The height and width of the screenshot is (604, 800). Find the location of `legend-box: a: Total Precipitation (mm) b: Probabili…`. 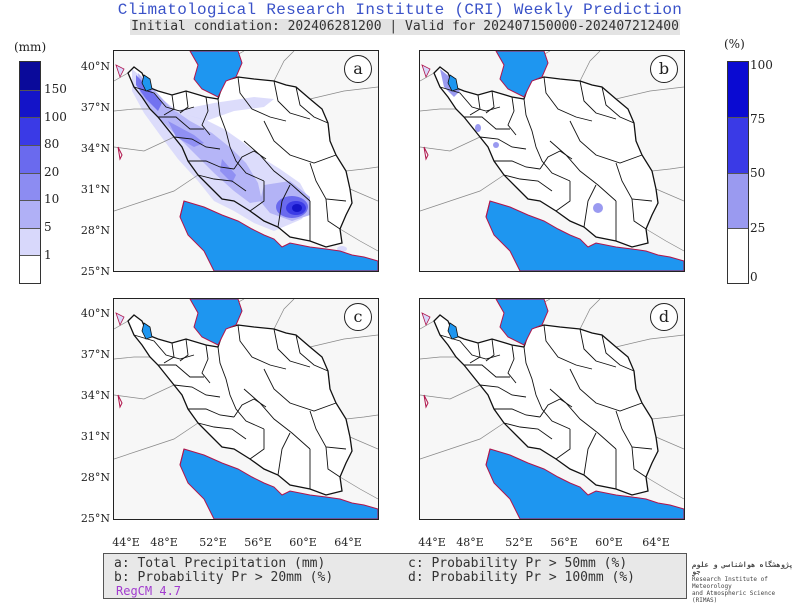

legend-box: a: Total Precipitation (mm) b: Probabili… is located at coordinates (395, 576).